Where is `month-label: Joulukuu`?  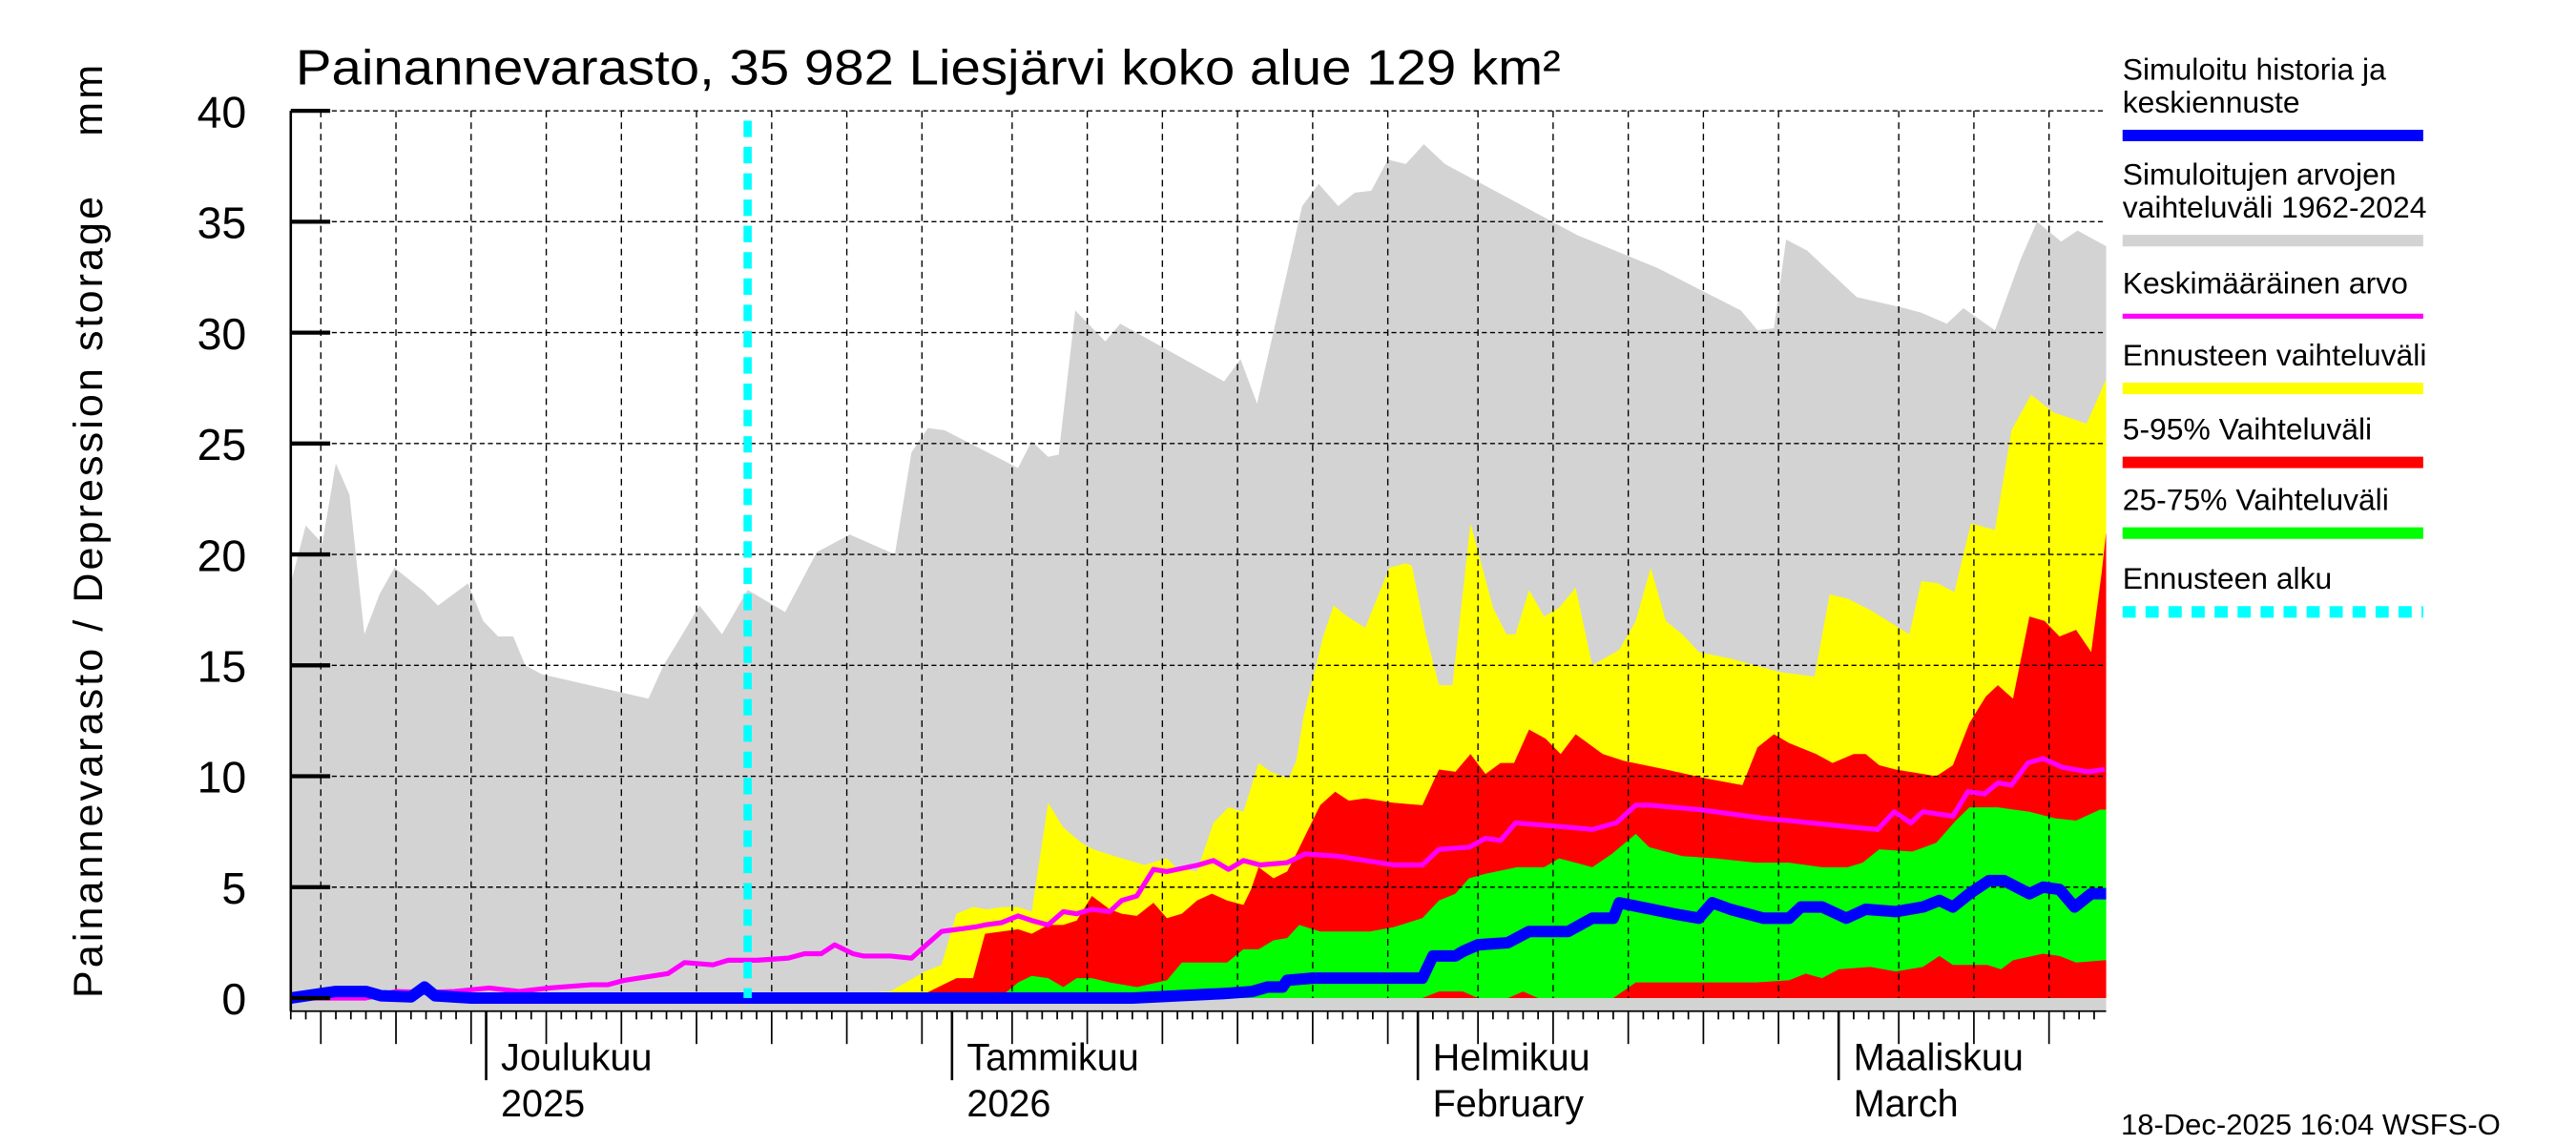
month-label: Joulukuu is located at coordinates (577, 1058).